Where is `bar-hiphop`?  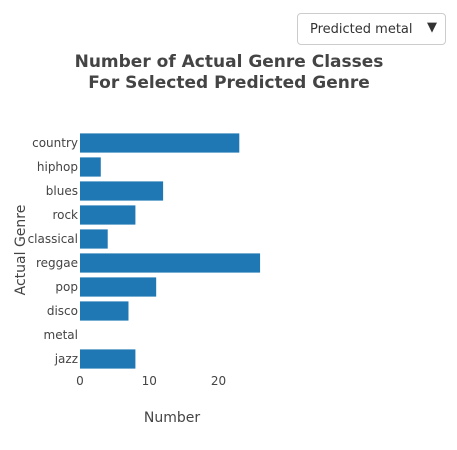
bar-hiphop is located at coordinates (90, 167).